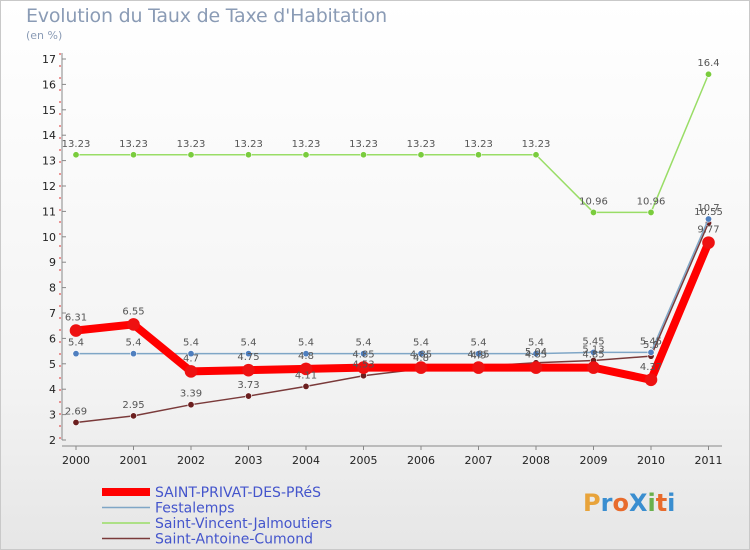  I want to click on legend-label-0: SAINT-PRIVAT-DES-PRéS, so click(238, 493).